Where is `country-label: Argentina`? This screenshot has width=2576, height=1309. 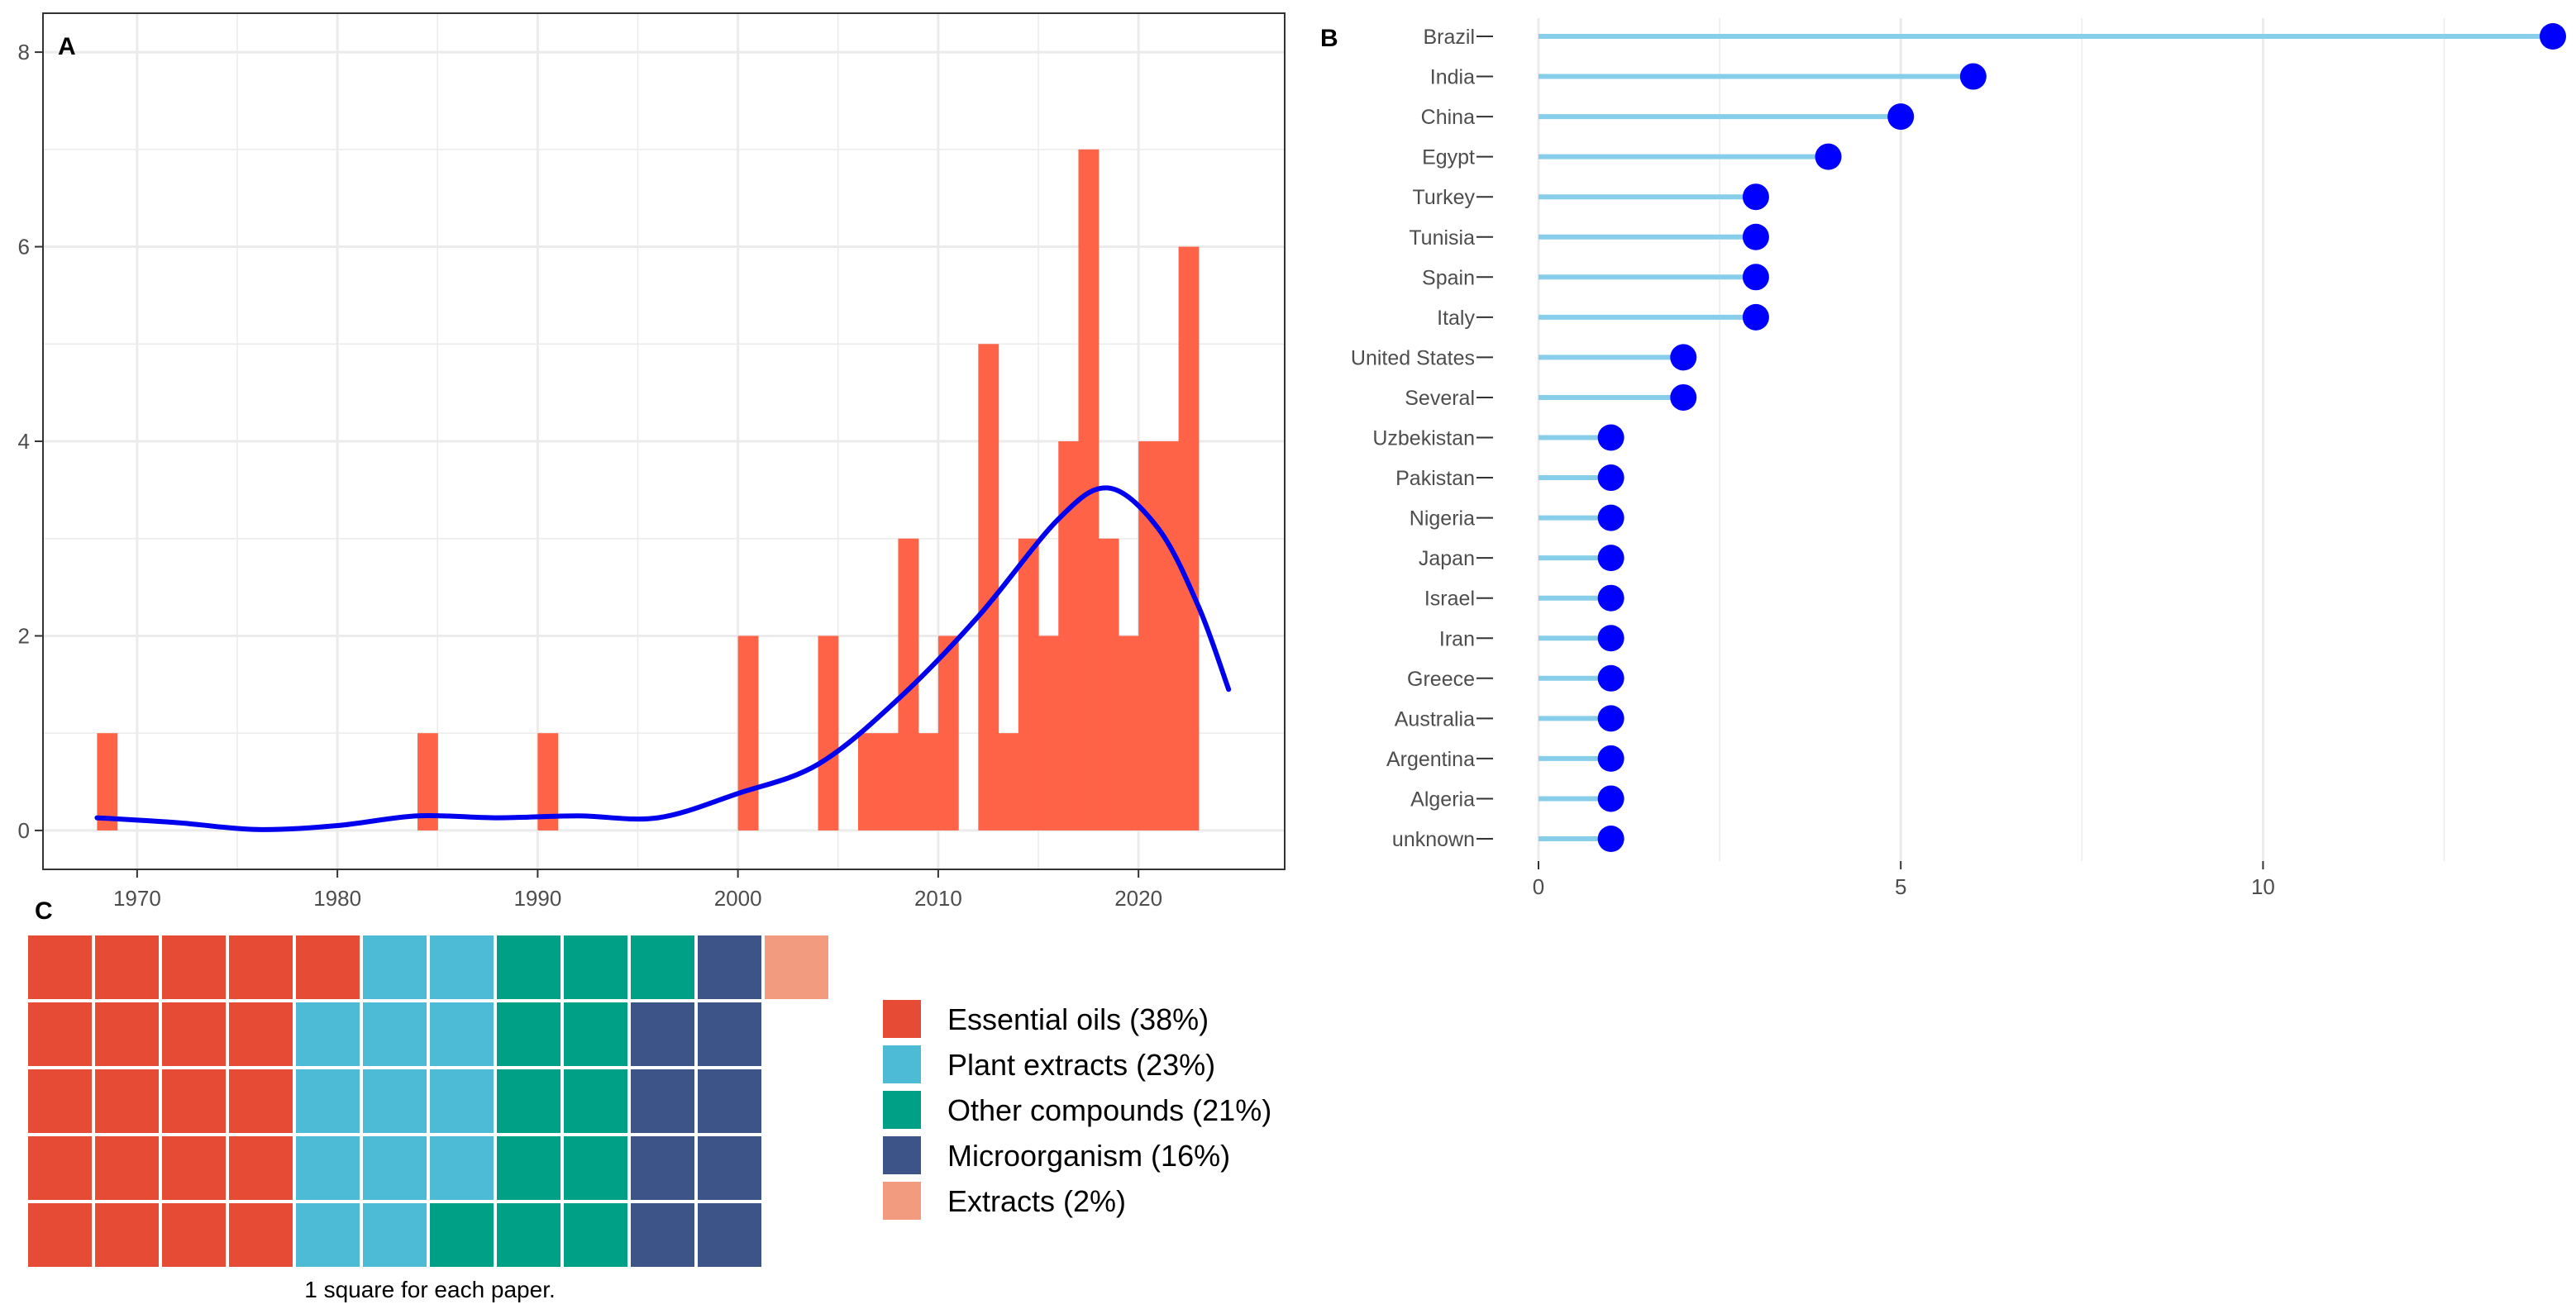 country-label: Argentina is located at coordinates (1430, 759).